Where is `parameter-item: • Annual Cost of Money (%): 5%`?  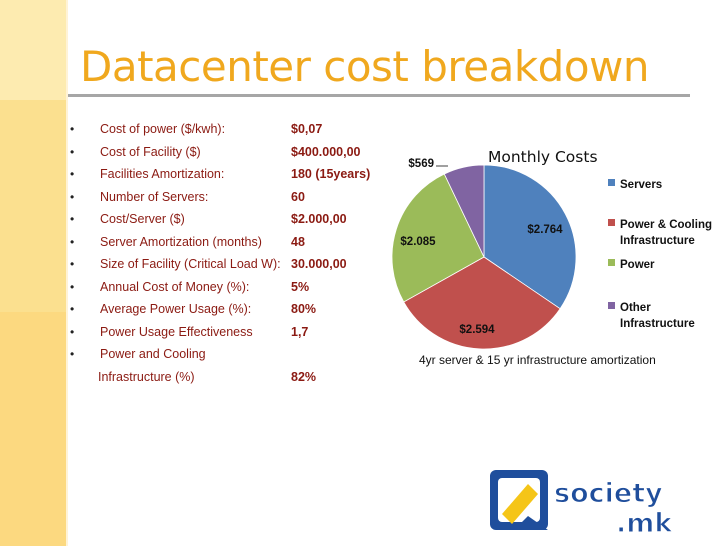
parameter-item: • Annual Cost of Money (%): 5% is located at coordinates (220, 291).